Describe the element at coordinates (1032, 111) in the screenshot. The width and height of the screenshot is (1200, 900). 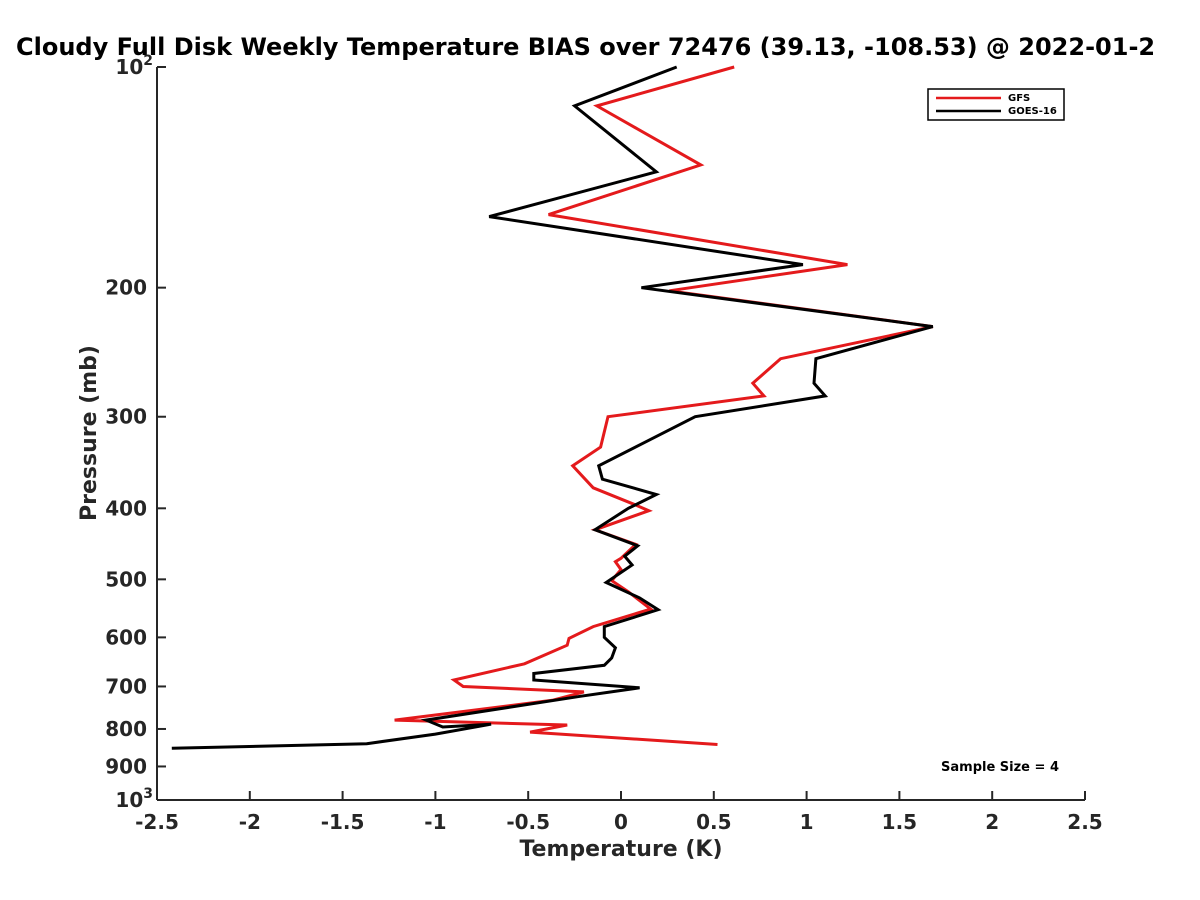
I see `legend-label-goes16: GOES-16` at that location.